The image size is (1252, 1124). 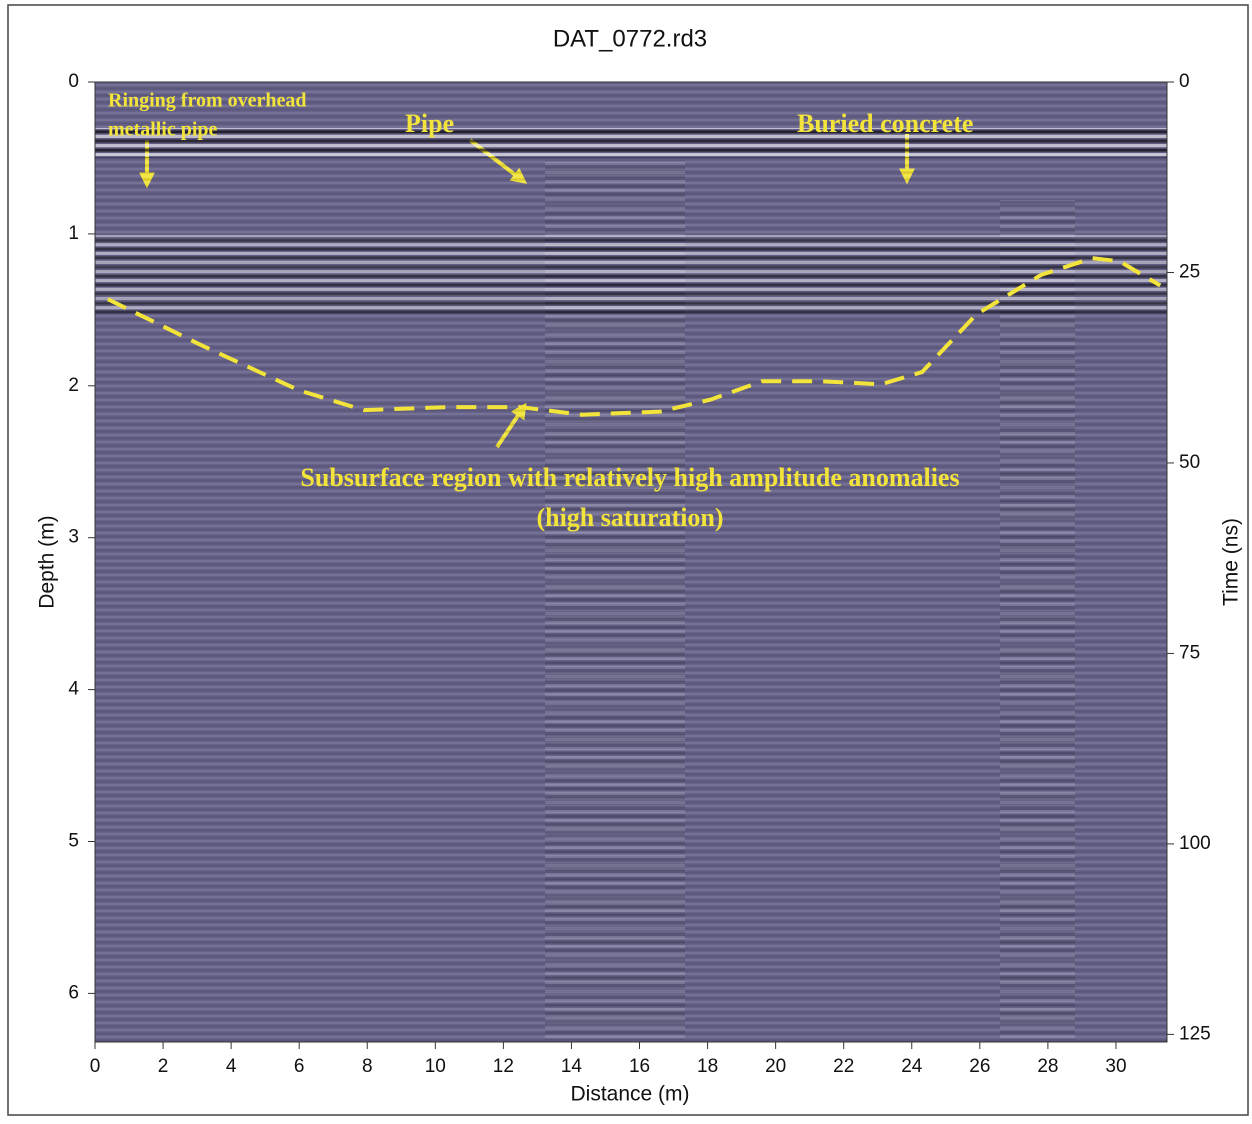 What do you see at coordinates (707, 1066) in the screenshot?
I see `x-tick-label: 18` at bounding box center [707, 1066].